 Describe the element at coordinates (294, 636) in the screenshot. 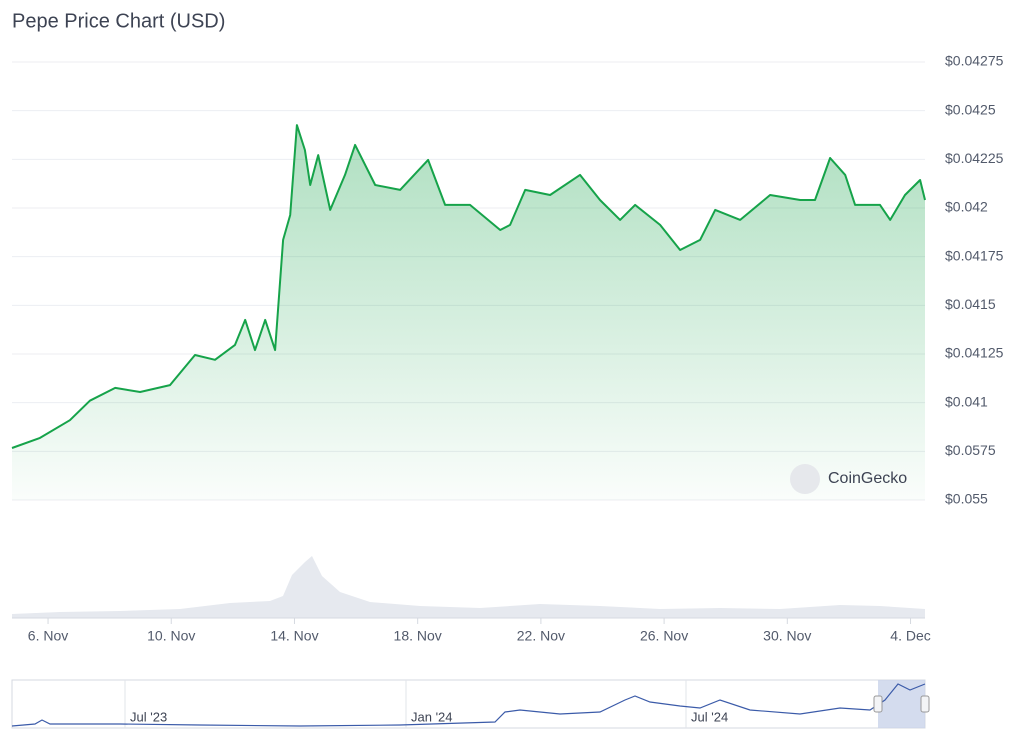

I see `x-tick-label: 14. Nov` at that location.